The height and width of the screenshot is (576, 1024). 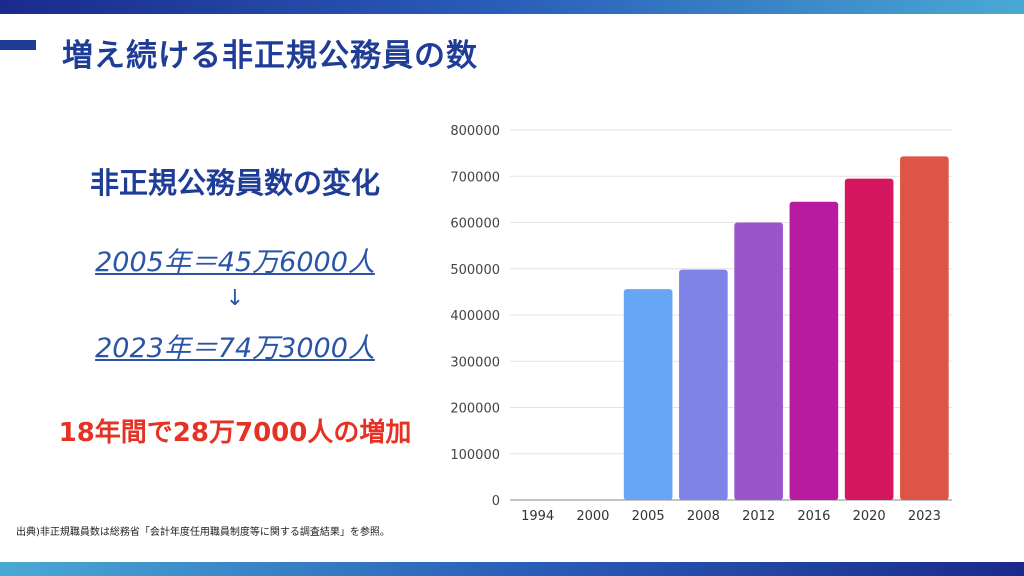 I want to click on down-arrow-icon: ↓, so click(x=235, y=298).